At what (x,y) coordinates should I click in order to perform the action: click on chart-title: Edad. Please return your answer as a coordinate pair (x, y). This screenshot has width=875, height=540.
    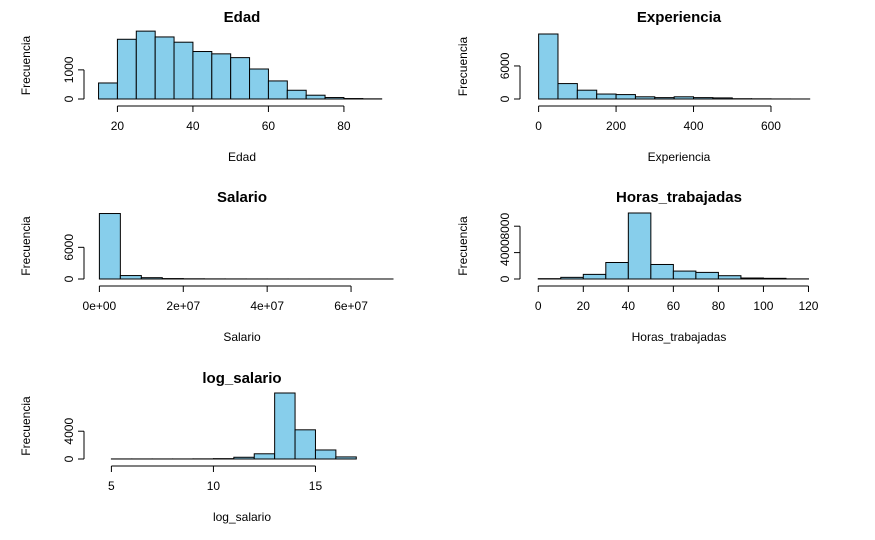
    Looking at the image, I should click on (242, 17).